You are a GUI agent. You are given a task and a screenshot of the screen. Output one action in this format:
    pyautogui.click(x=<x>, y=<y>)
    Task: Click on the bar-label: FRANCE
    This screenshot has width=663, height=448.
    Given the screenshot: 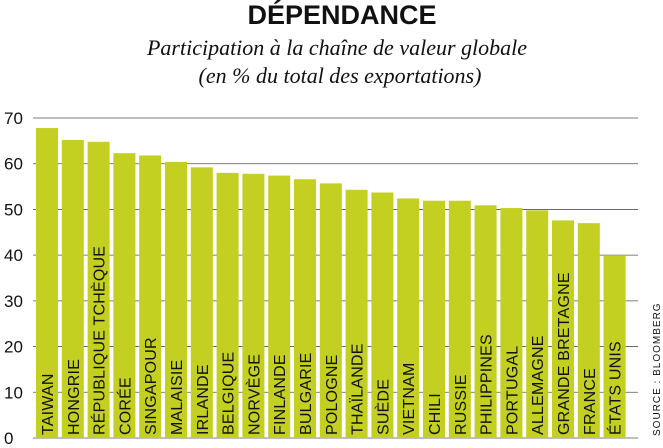 What is the action you would take?
    pyautogui.click(x=590, y=401)
    